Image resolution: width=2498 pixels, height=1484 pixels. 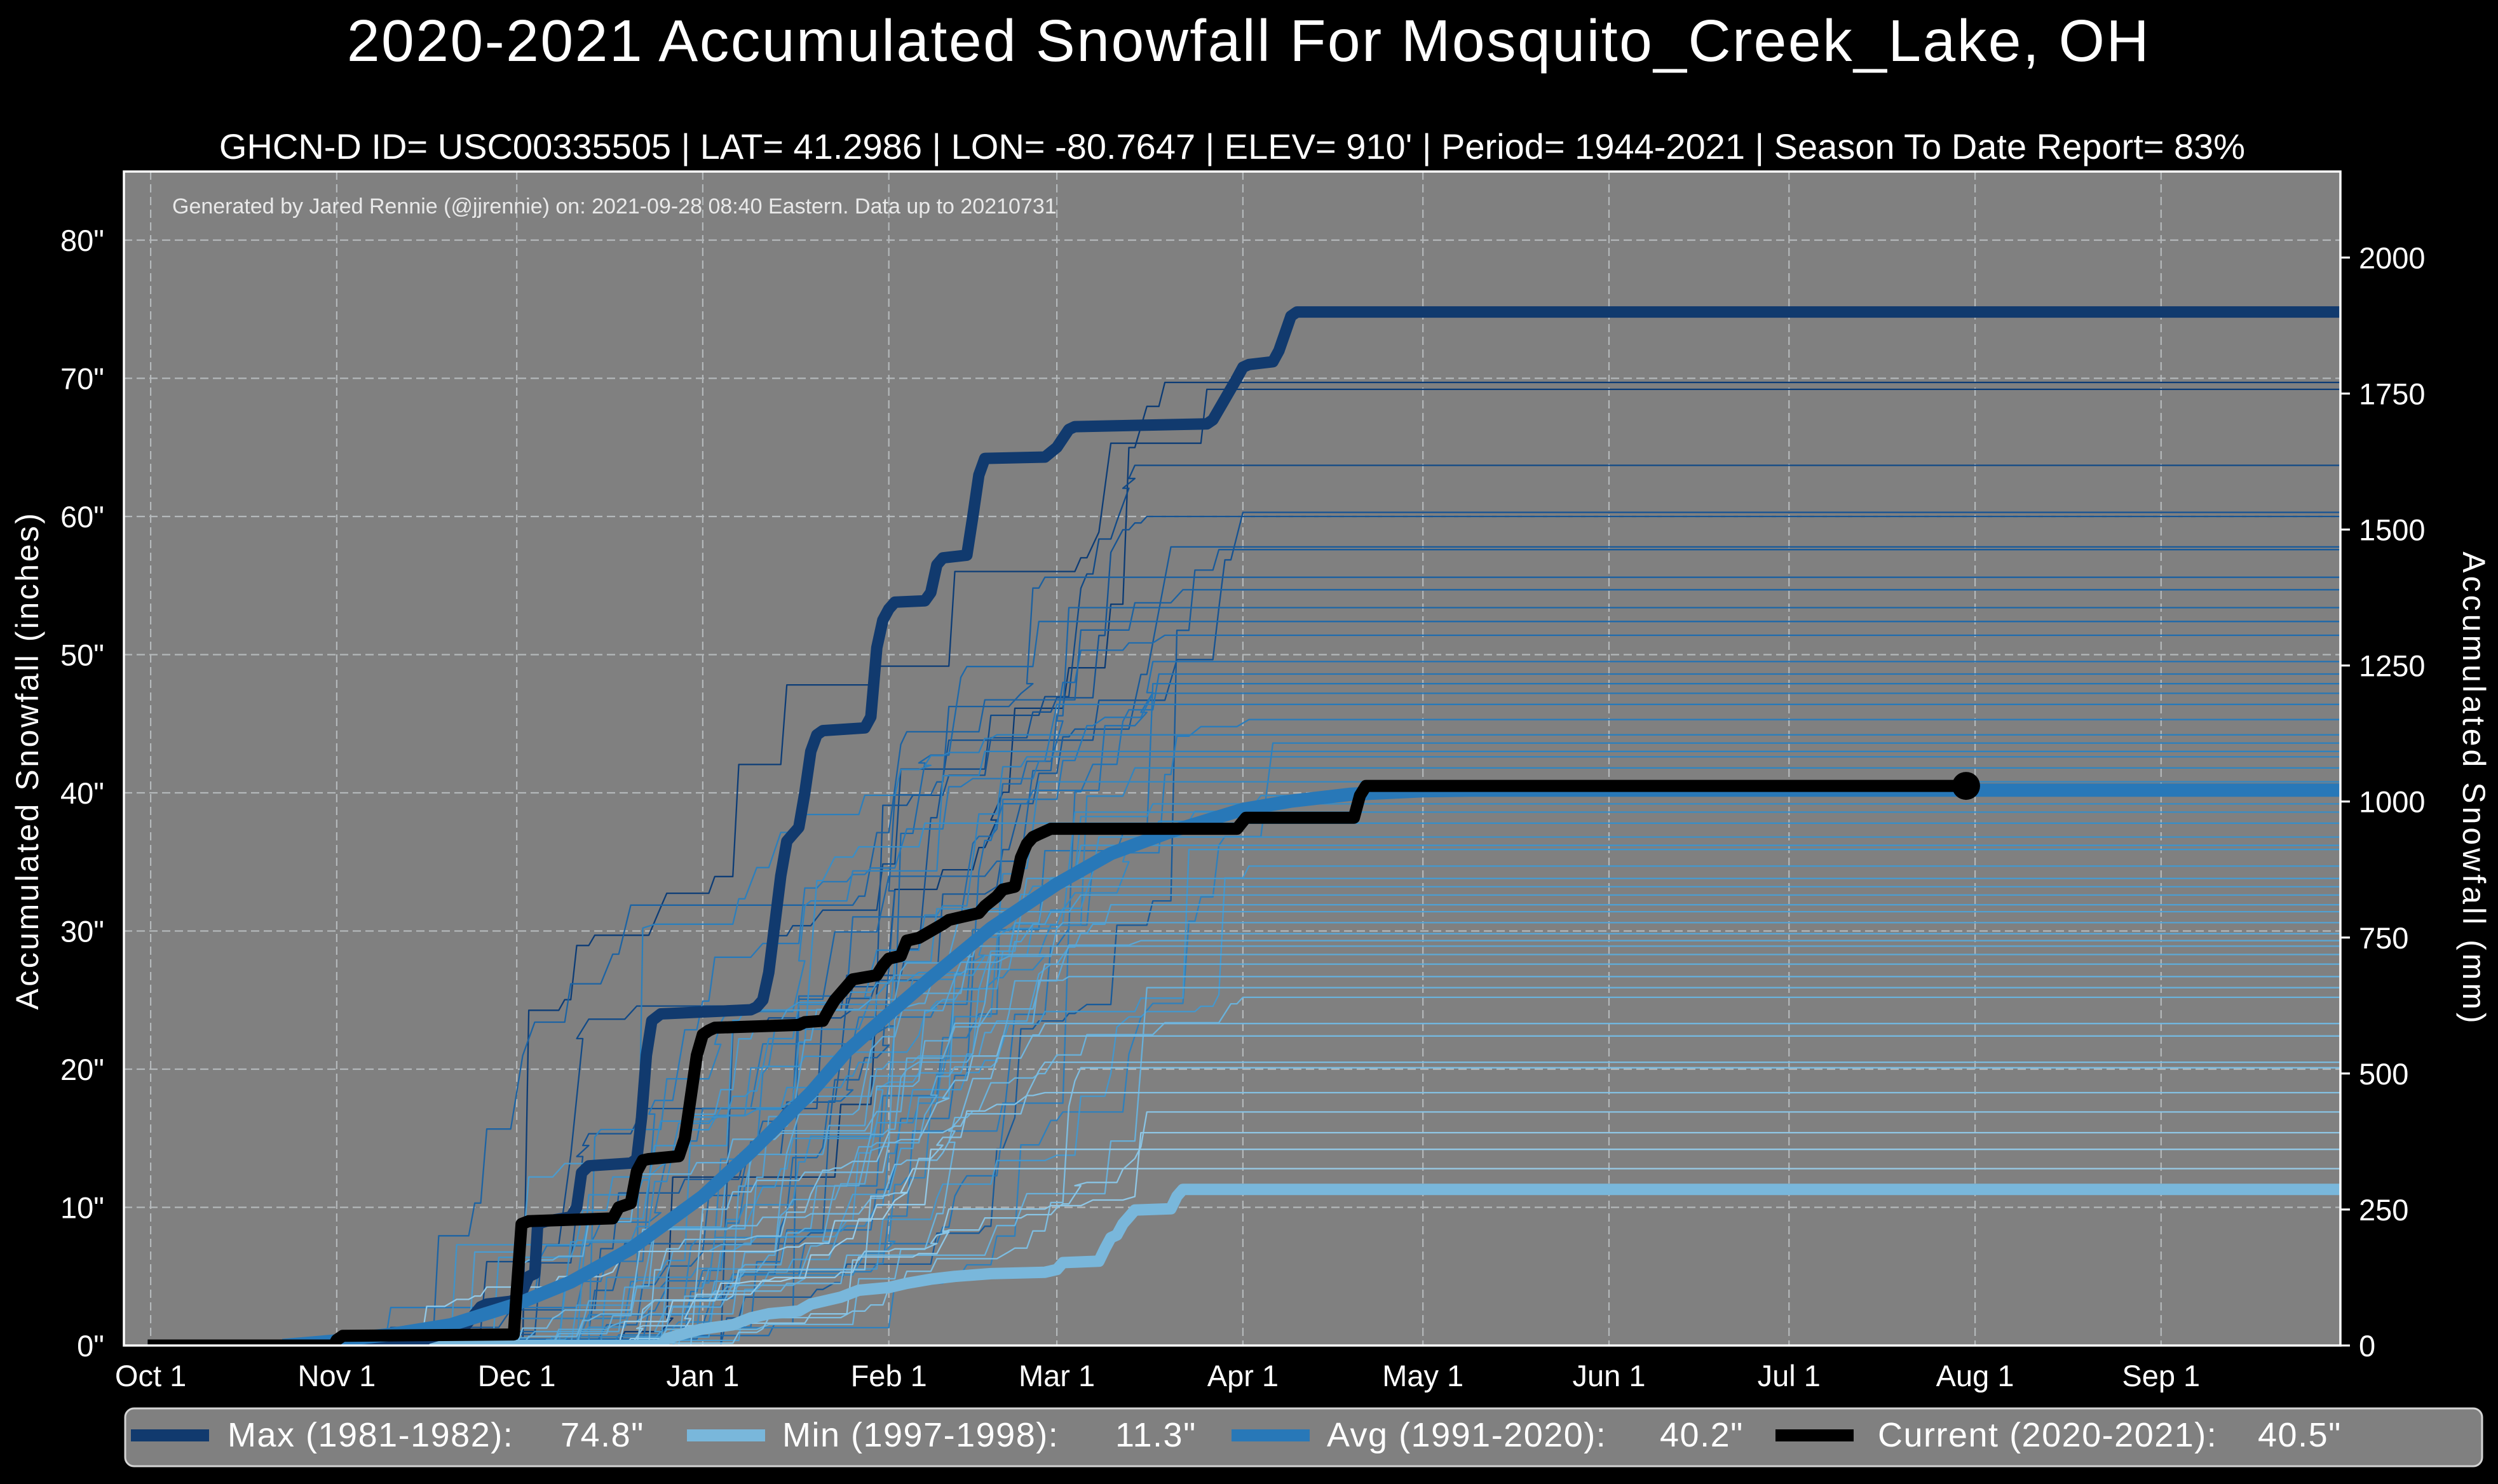 I want to click on svg-text: 50", so click(x=82, y=655).